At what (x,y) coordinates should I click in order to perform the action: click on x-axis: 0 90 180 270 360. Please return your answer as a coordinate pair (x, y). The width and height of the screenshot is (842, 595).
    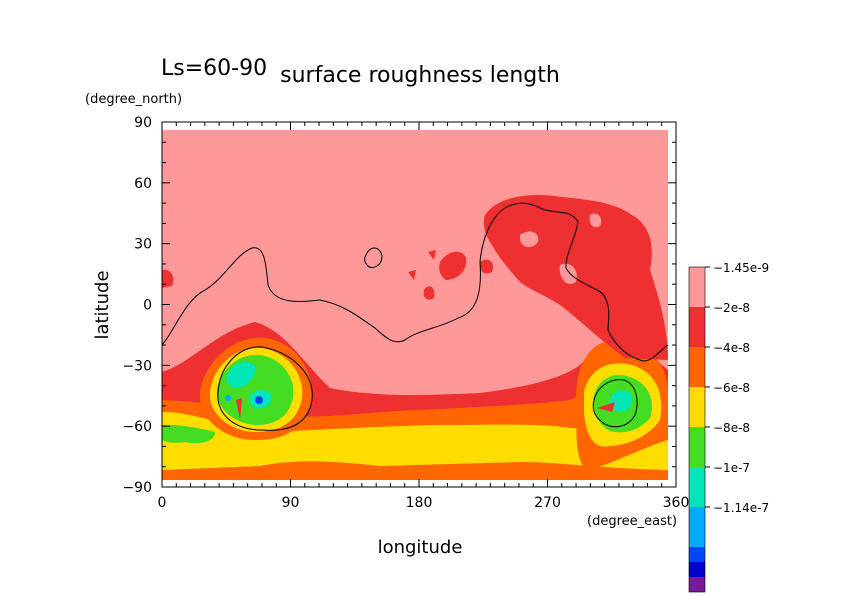
    Looking at the image, I should click on (424, 503).